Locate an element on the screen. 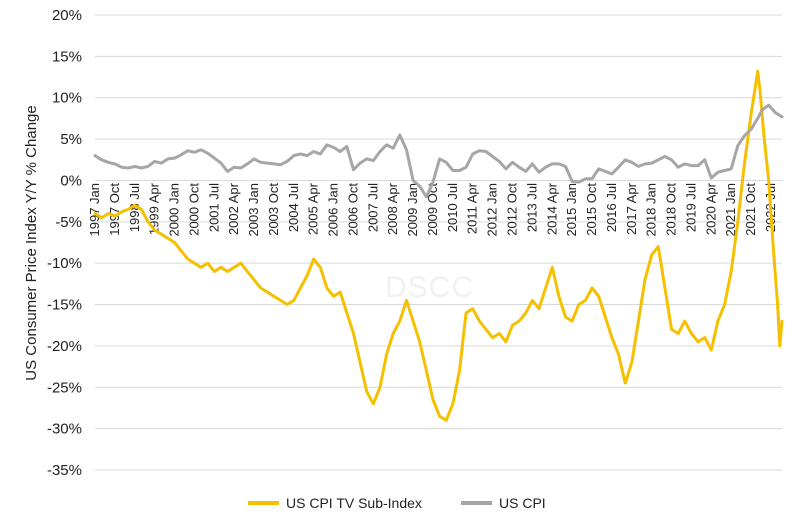  x-tick-label: 1999 Apr is located at coordinates (154, 208).